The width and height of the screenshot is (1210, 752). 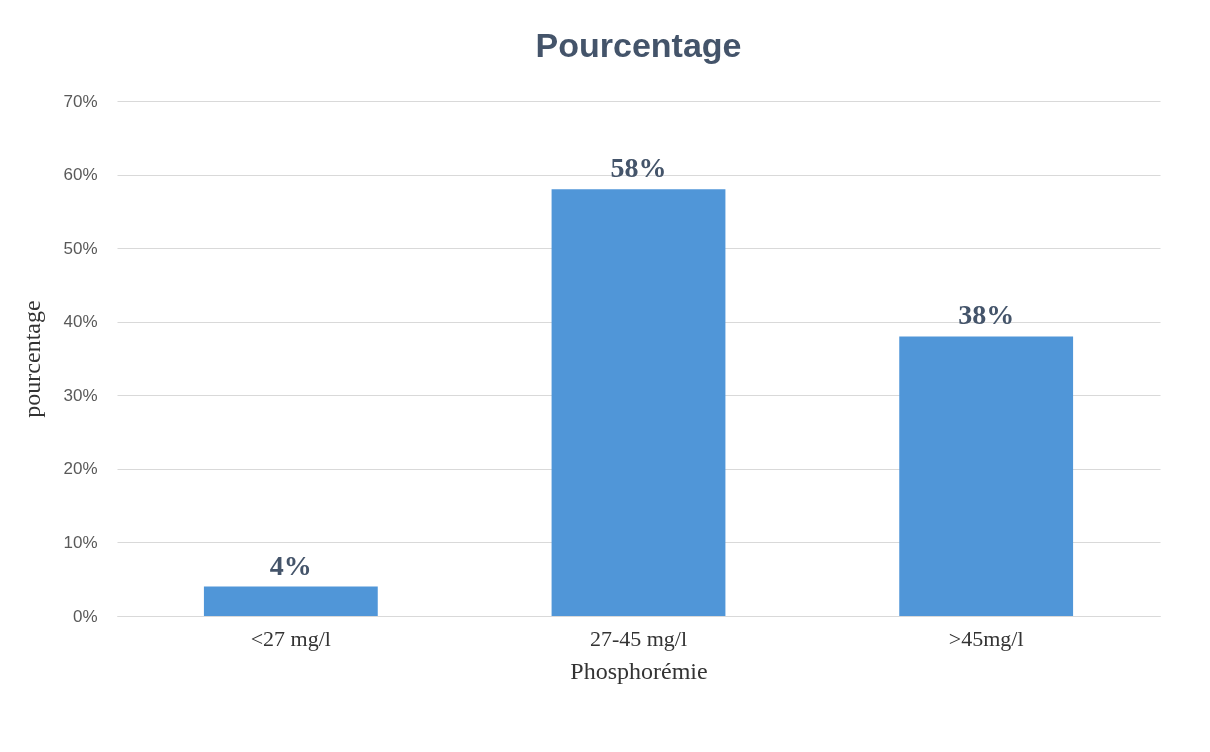 I want to click on y-tick-label: 50%, so click(x=80, y=248).